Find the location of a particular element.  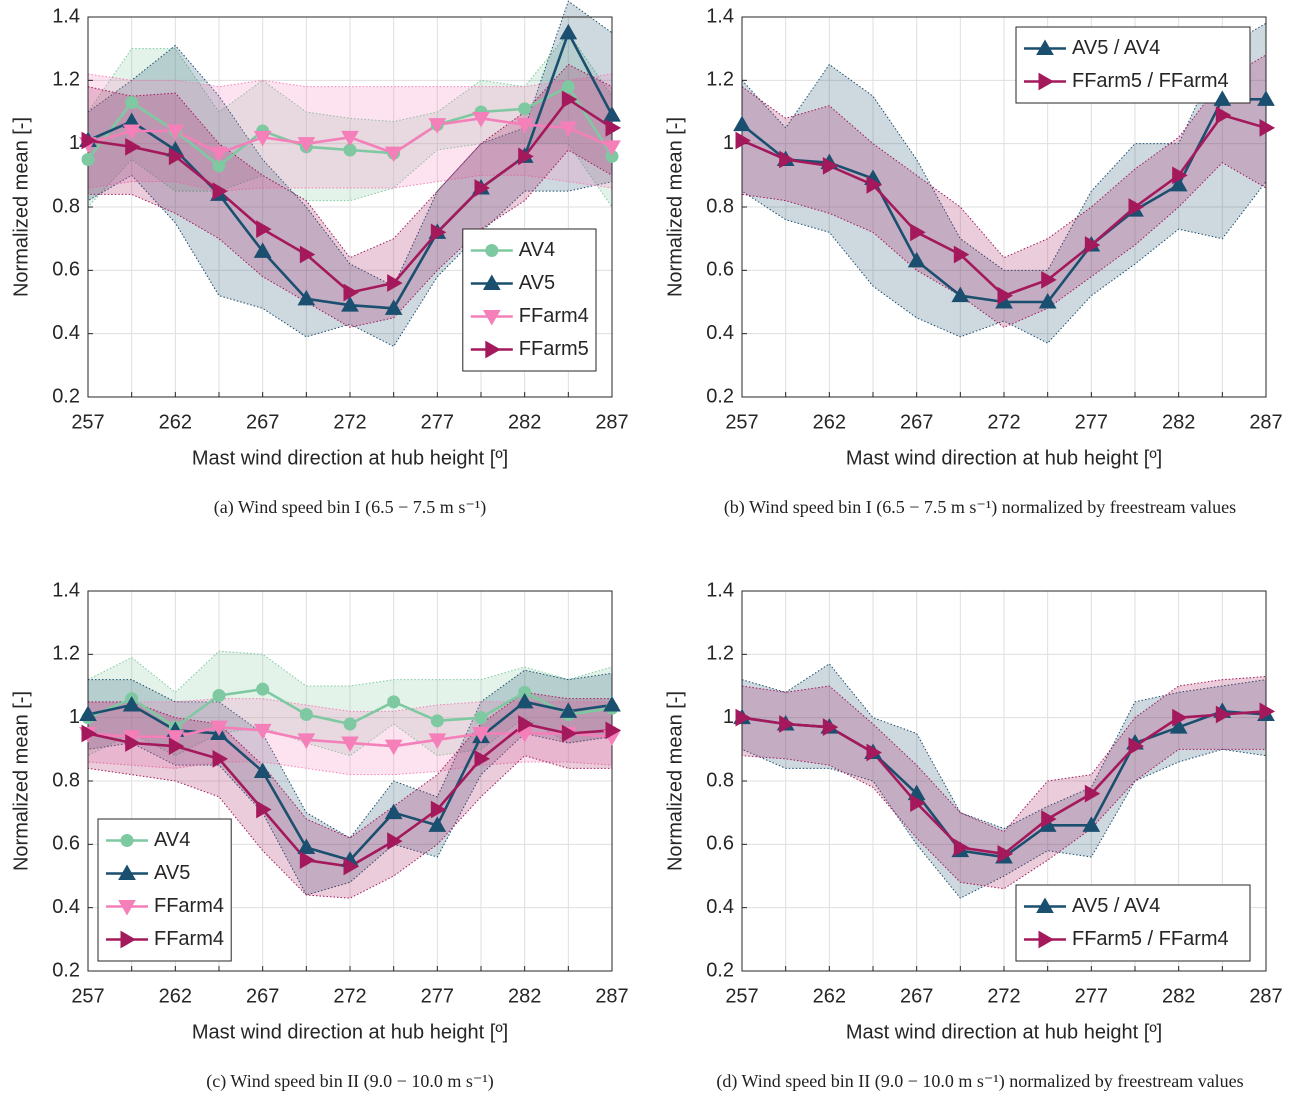

caption: (a) Wind speed bin I (6.5 − 7.5 m s⁻¹) is located at coordinates (350, 507).